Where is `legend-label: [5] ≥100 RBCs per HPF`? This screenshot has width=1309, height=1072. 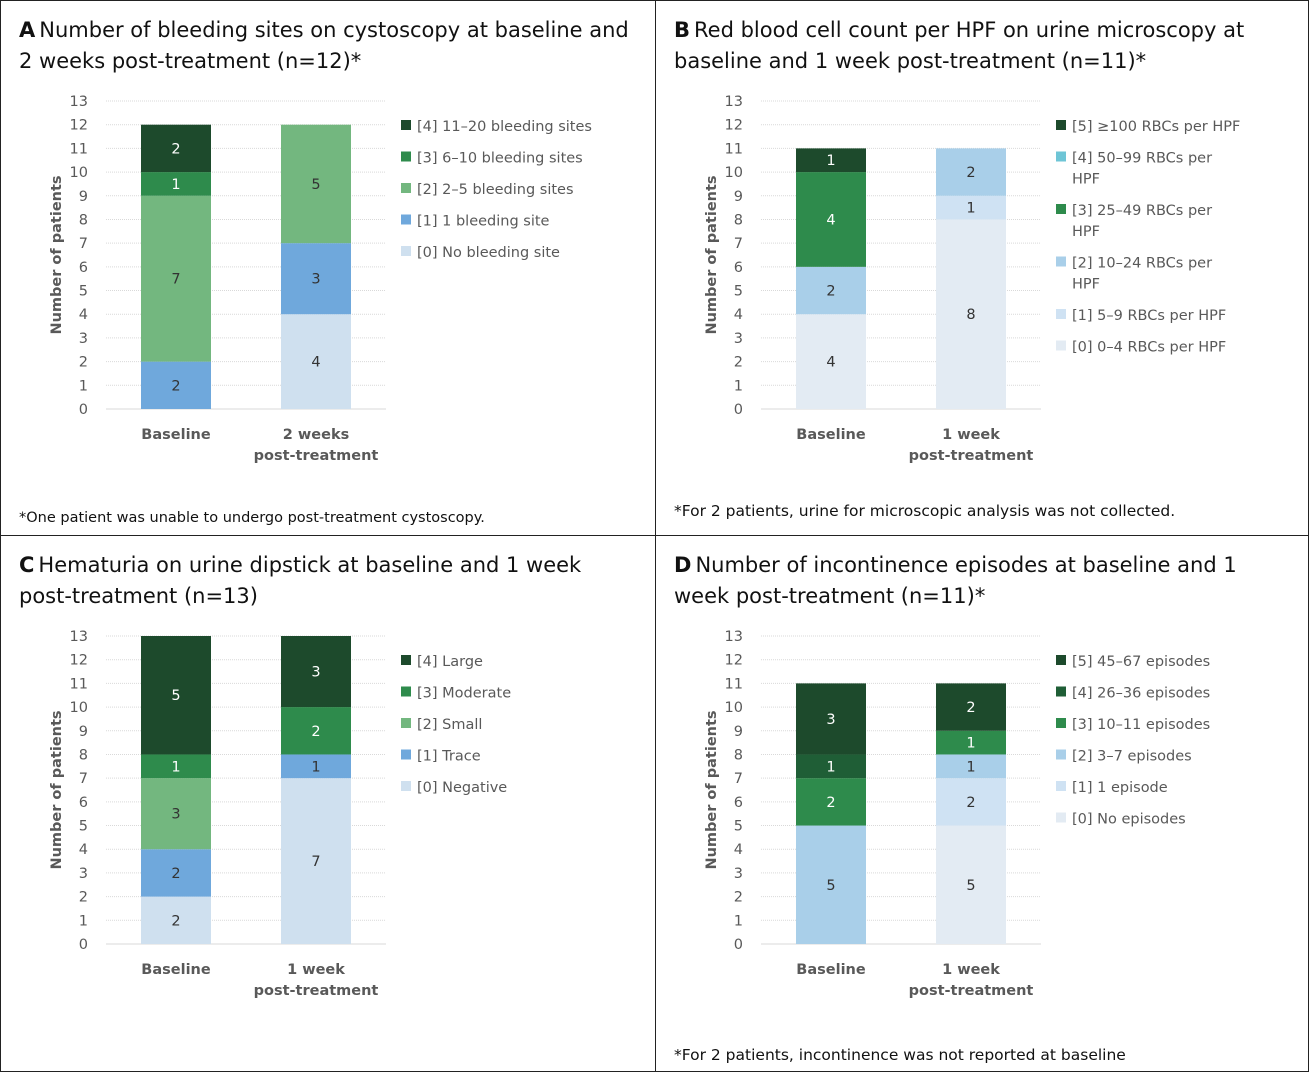
legend-label: [5] ≥100 RBCs per HPF is located at coordinates (1156, 127).